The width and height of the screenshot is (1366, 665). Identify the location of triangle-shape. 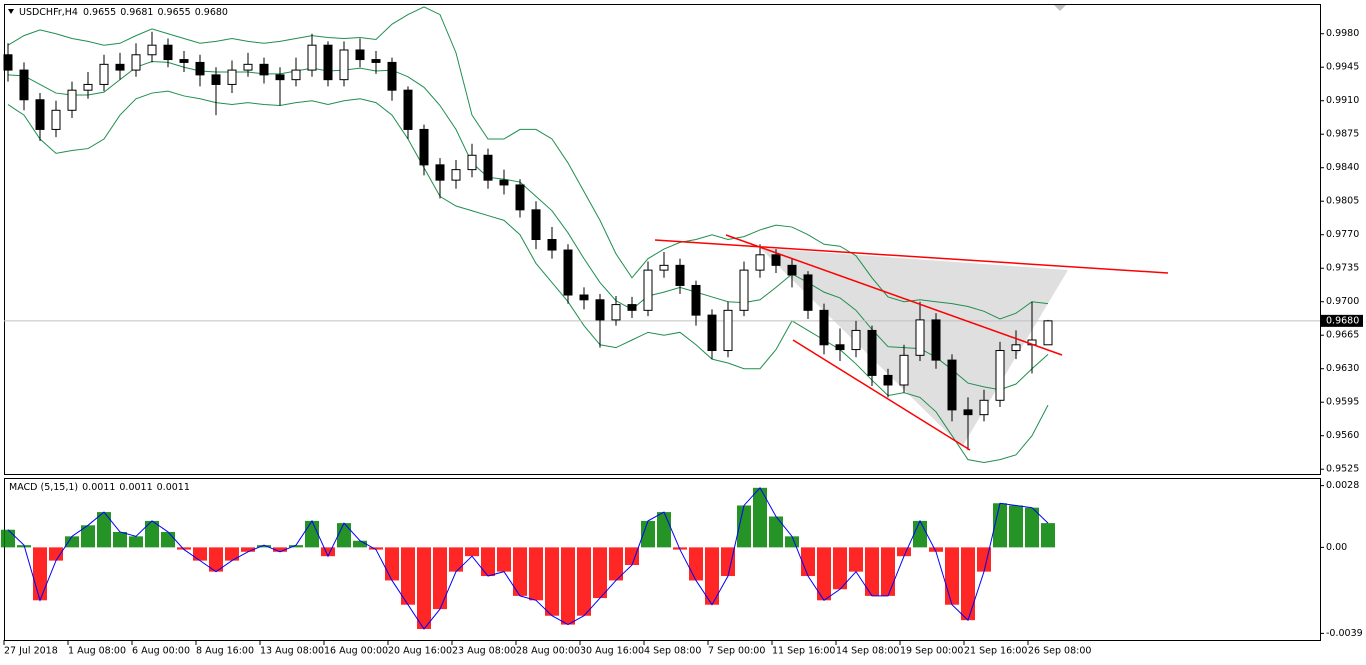
(914, 347).